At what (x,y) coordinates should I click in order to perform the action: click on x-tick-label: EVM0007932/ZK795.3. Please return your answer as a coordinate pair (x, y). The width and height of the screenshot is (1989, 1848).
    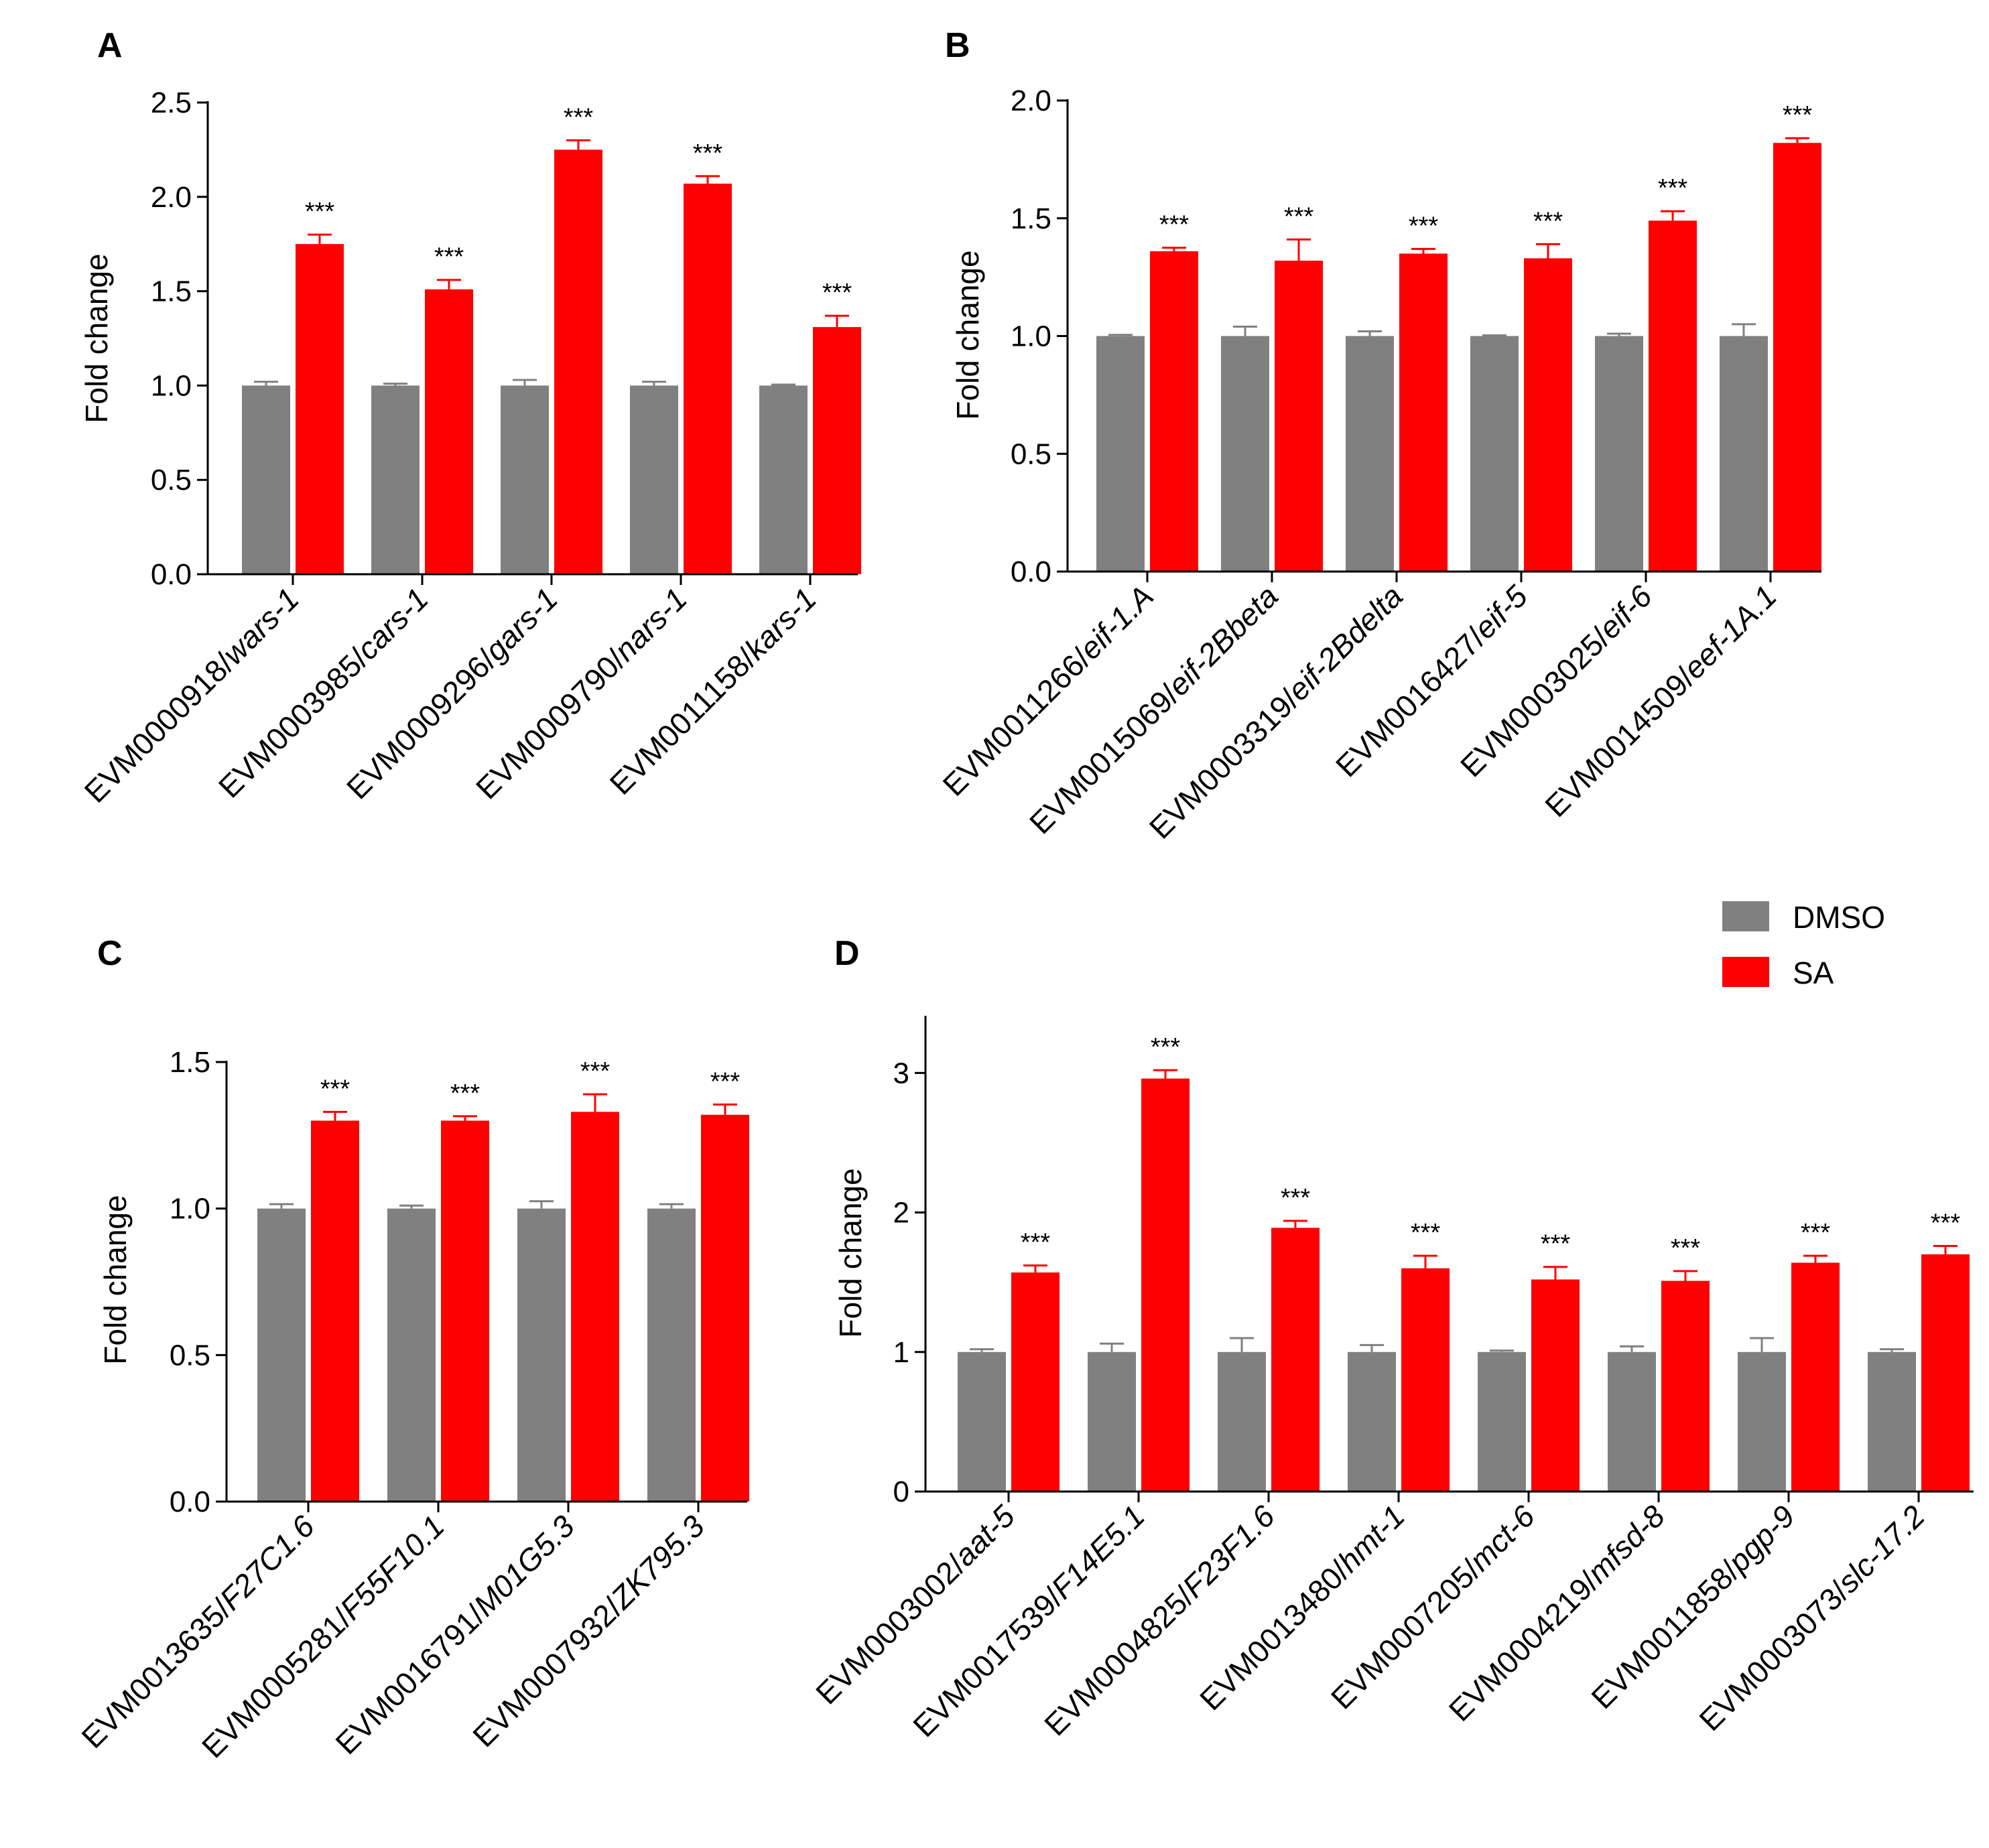
    Looking at the image, I should click on (588, 1631).